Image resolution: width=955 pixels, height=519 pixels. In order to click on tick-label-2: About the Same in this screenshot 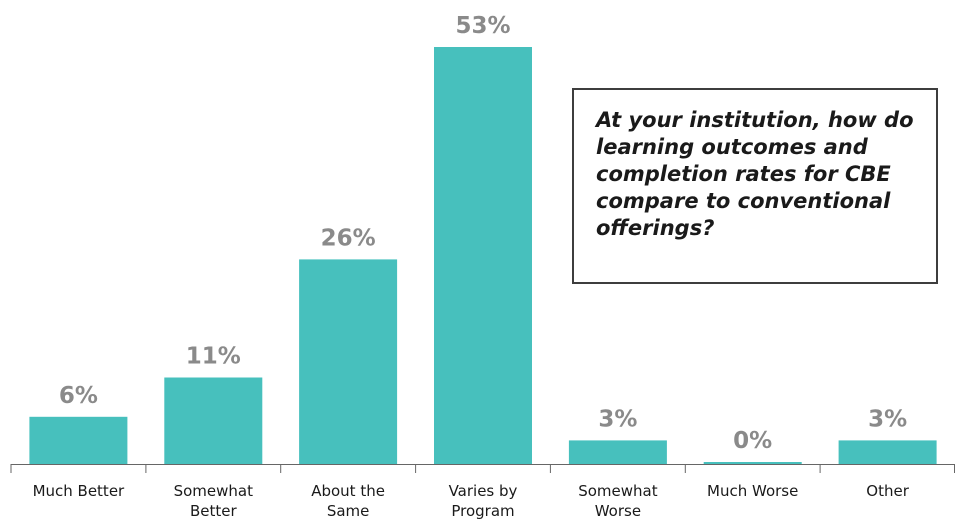, I will do `click(348, 500)`.